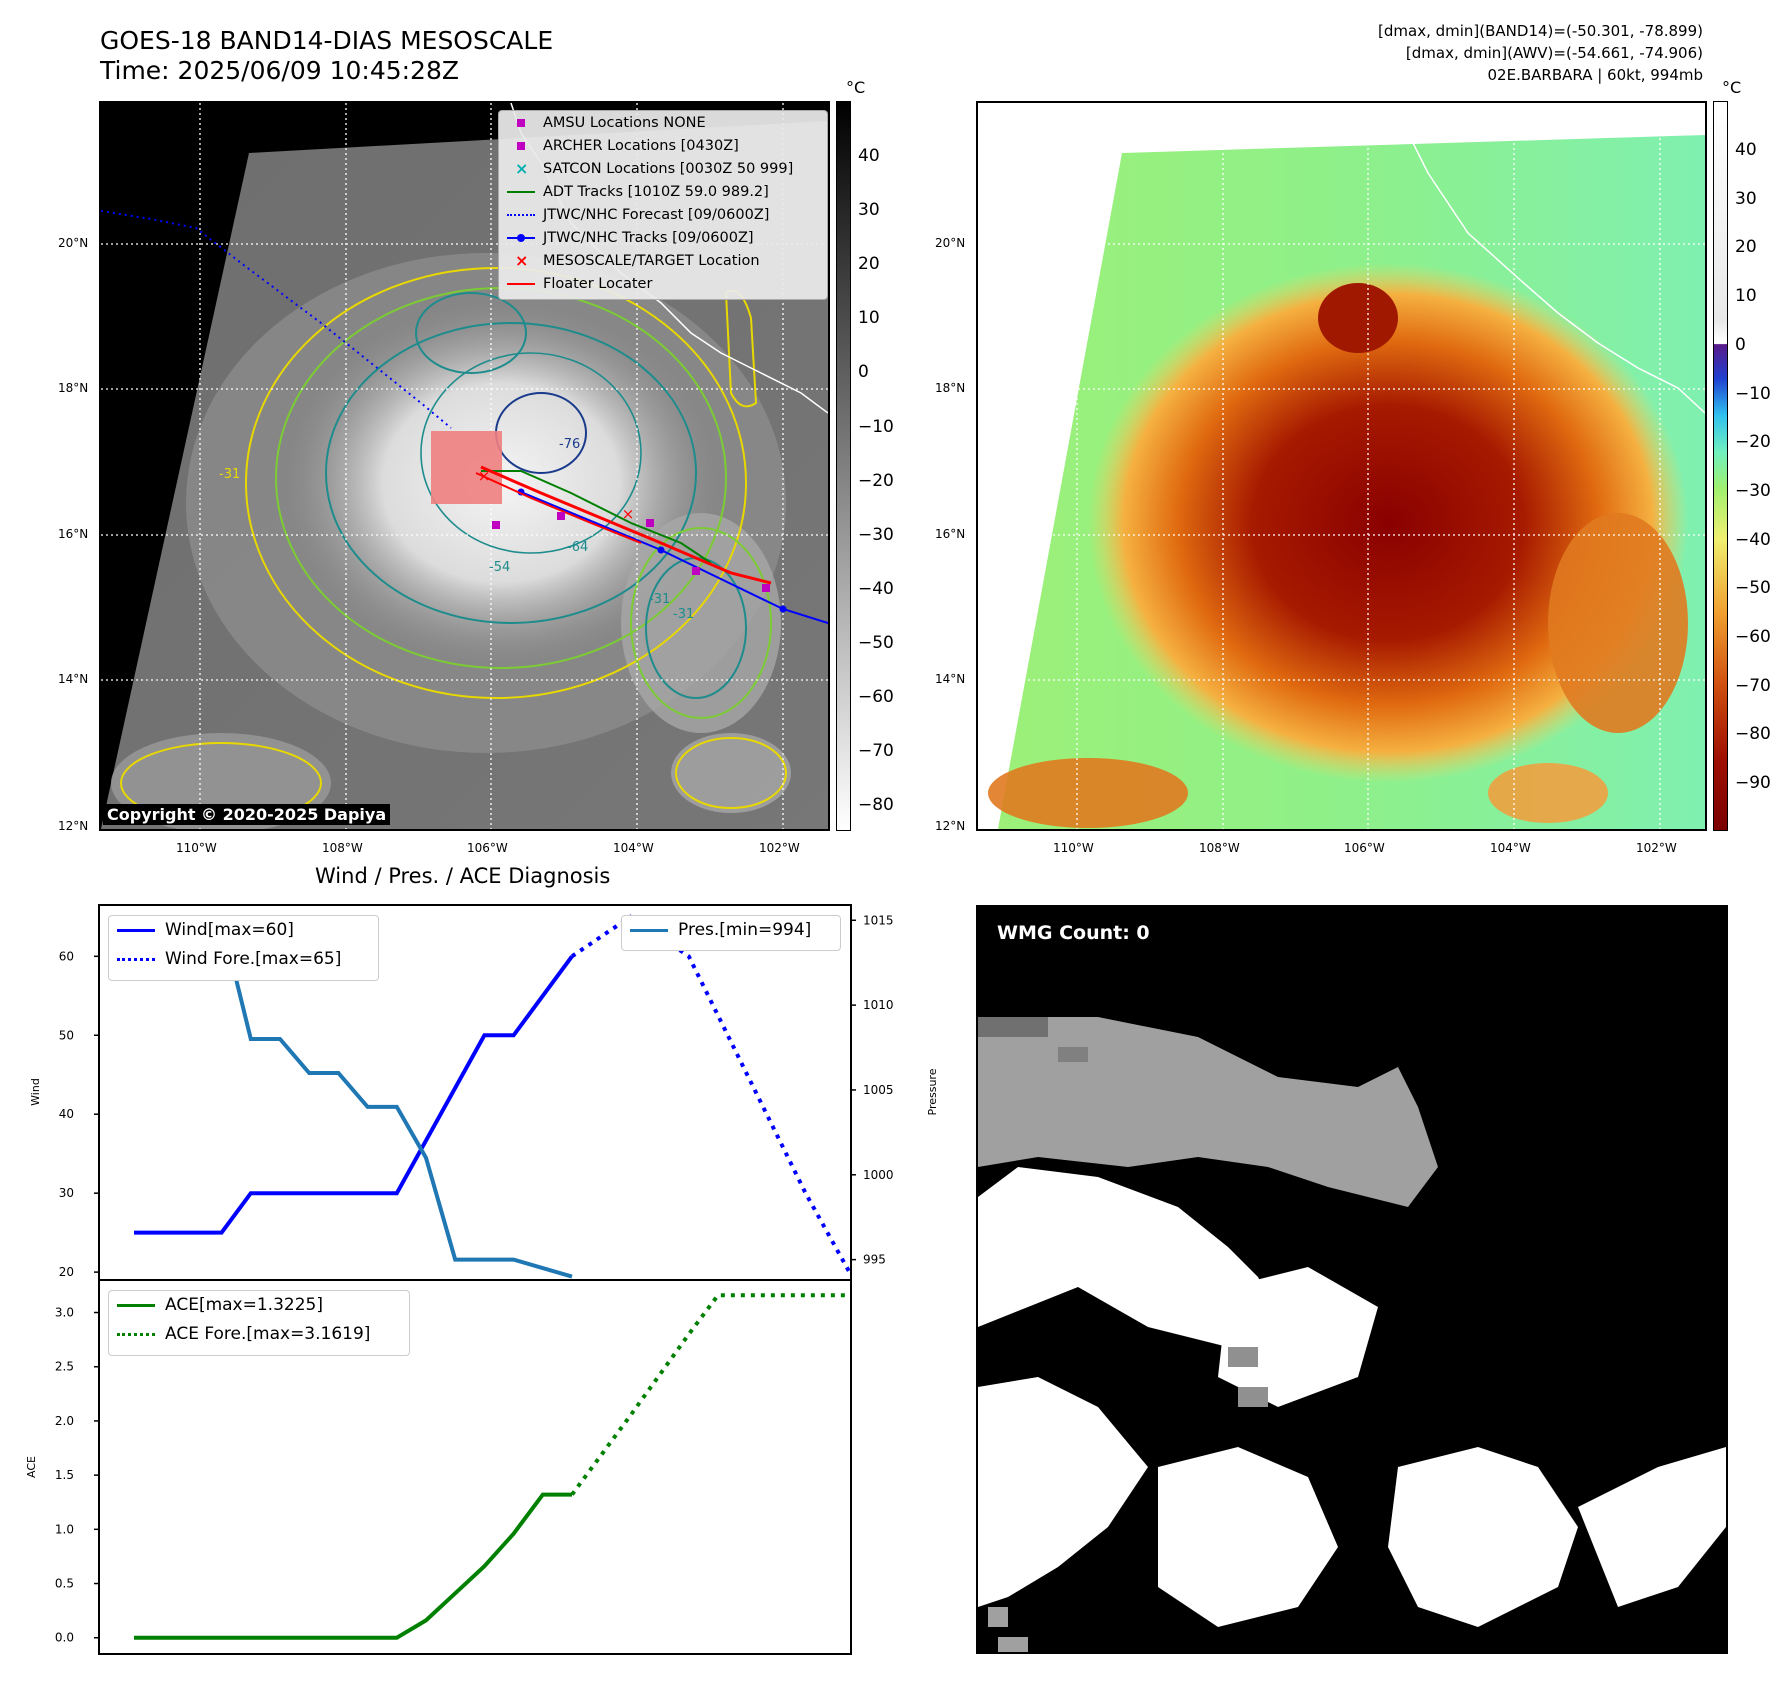 This screenshot has height=1690, width=1792. Describe the element at coordinates (64, 1584) in the screenshot. I see `y-tick-label: 0.5` at that location.